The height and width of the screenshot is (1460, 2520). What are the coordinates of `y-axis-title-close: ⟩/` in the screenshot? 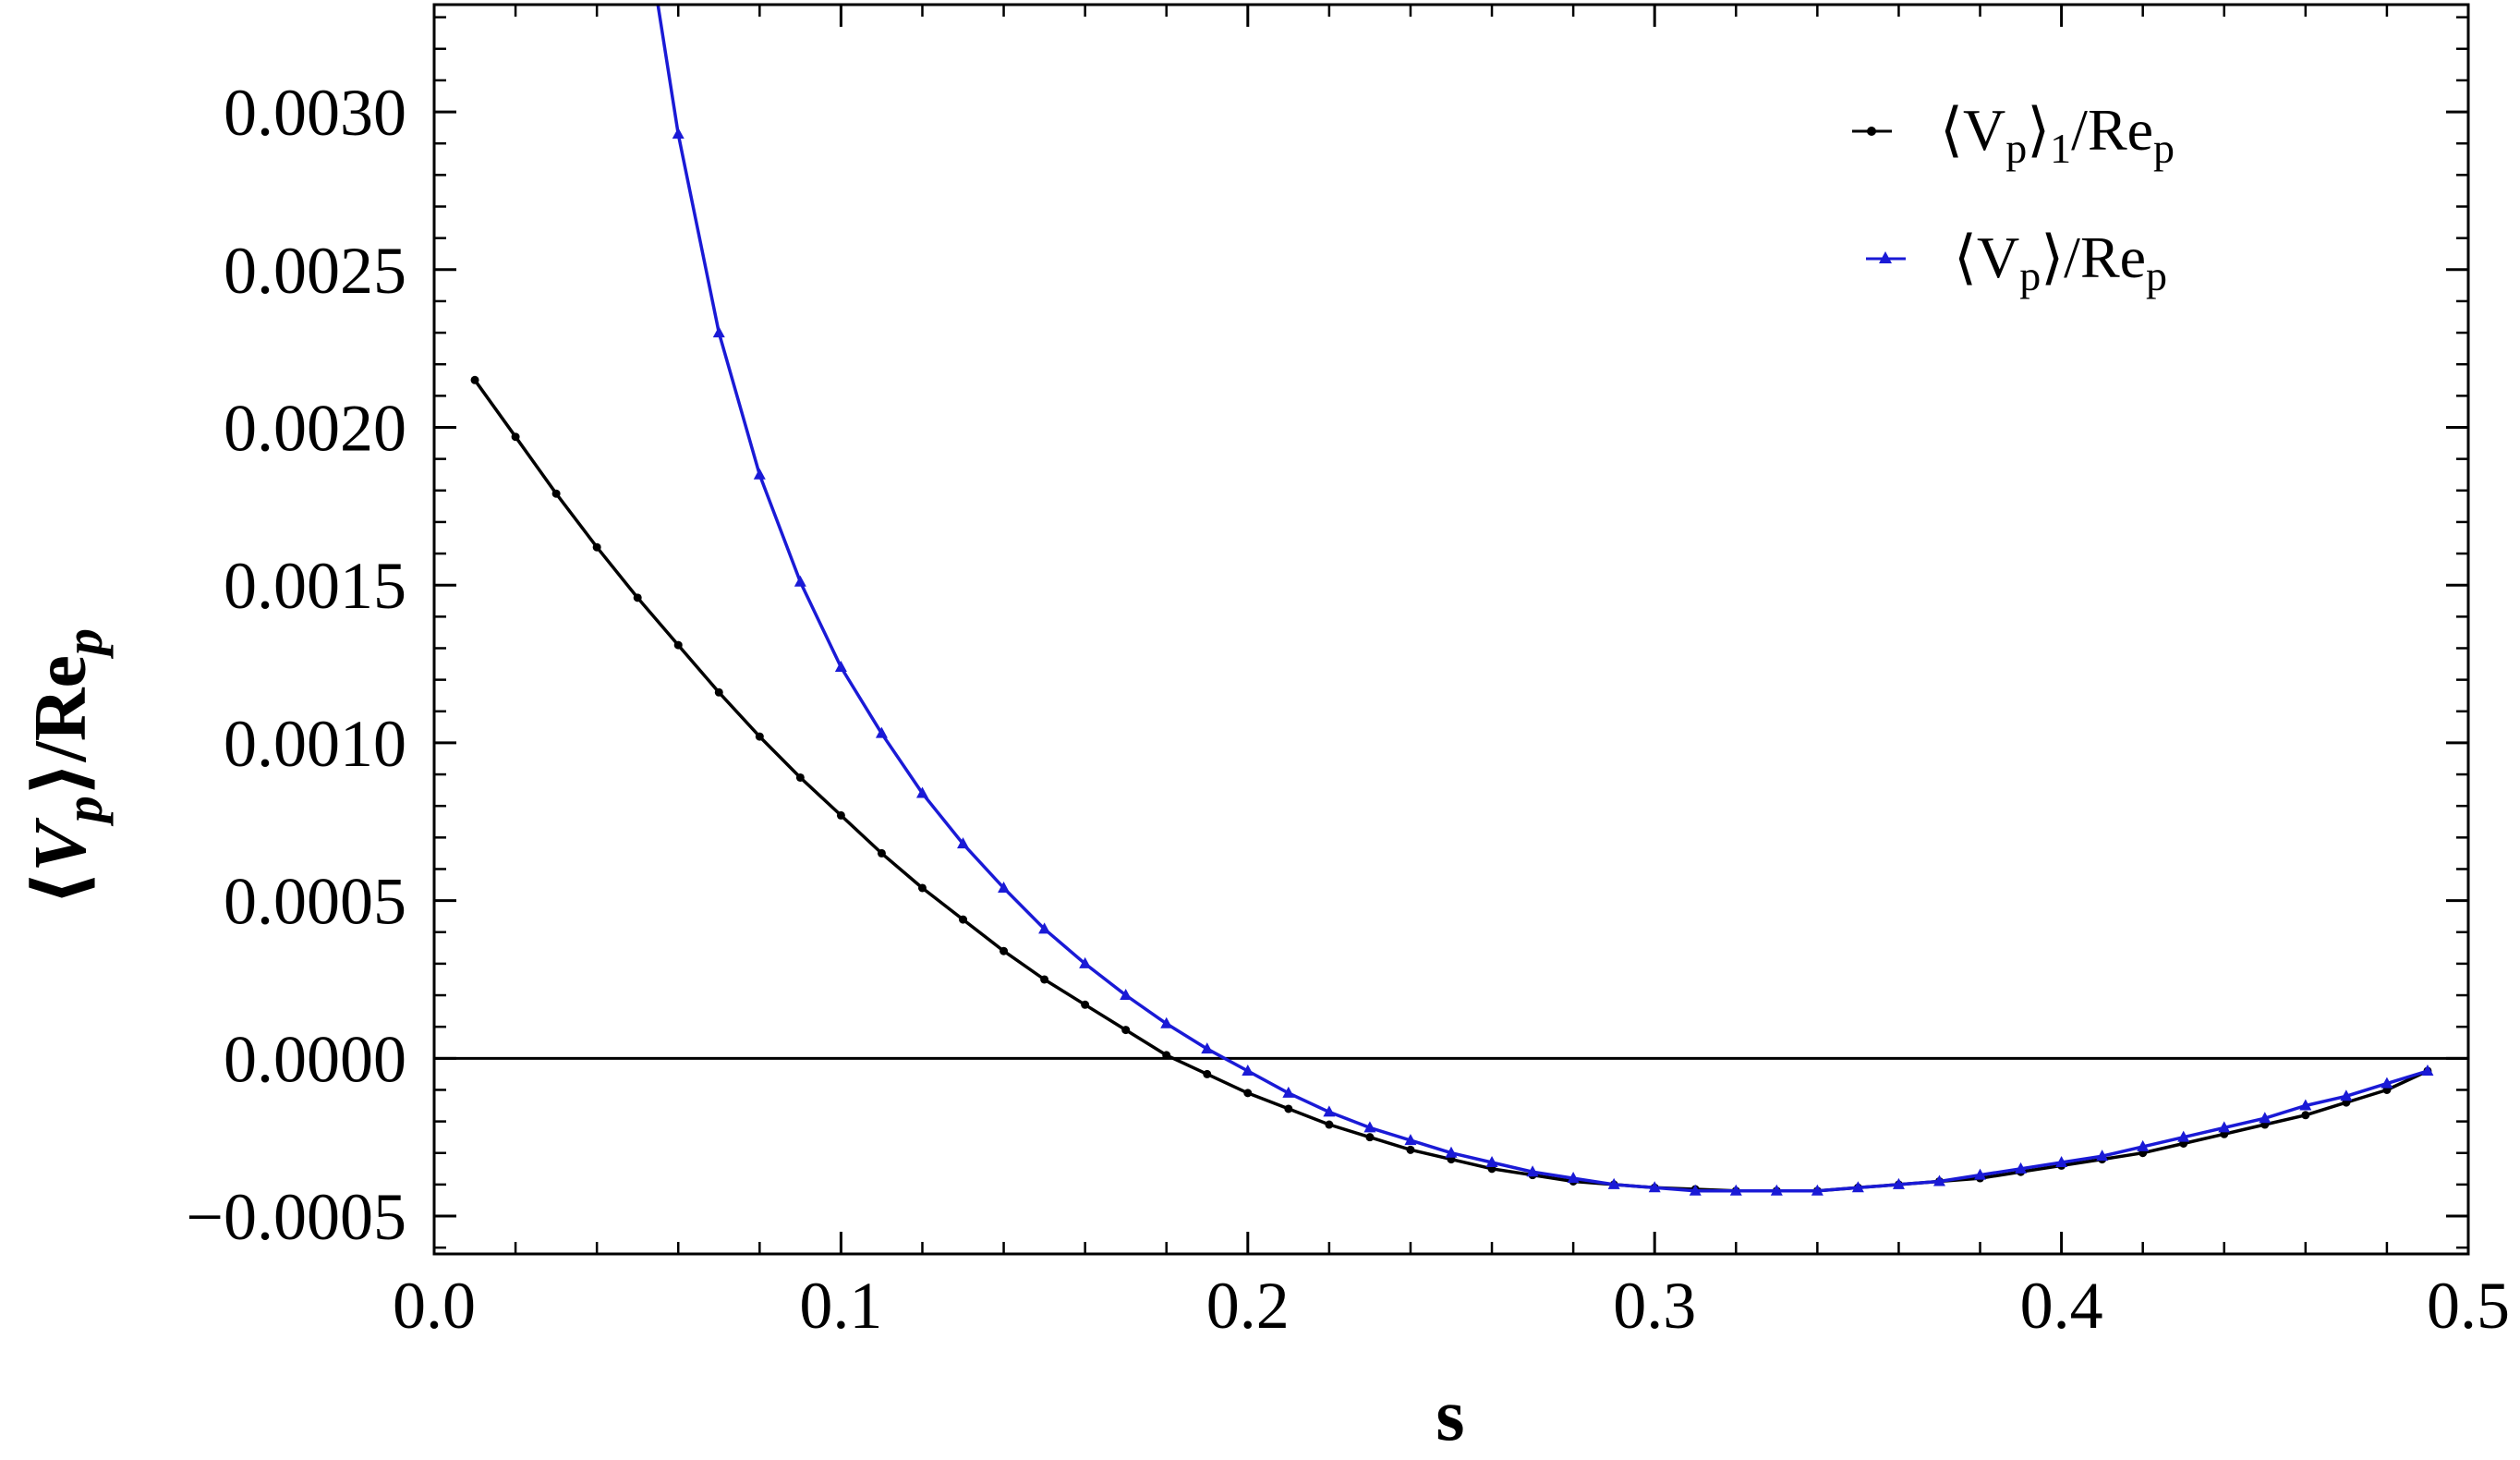 It's located at (61, 769).